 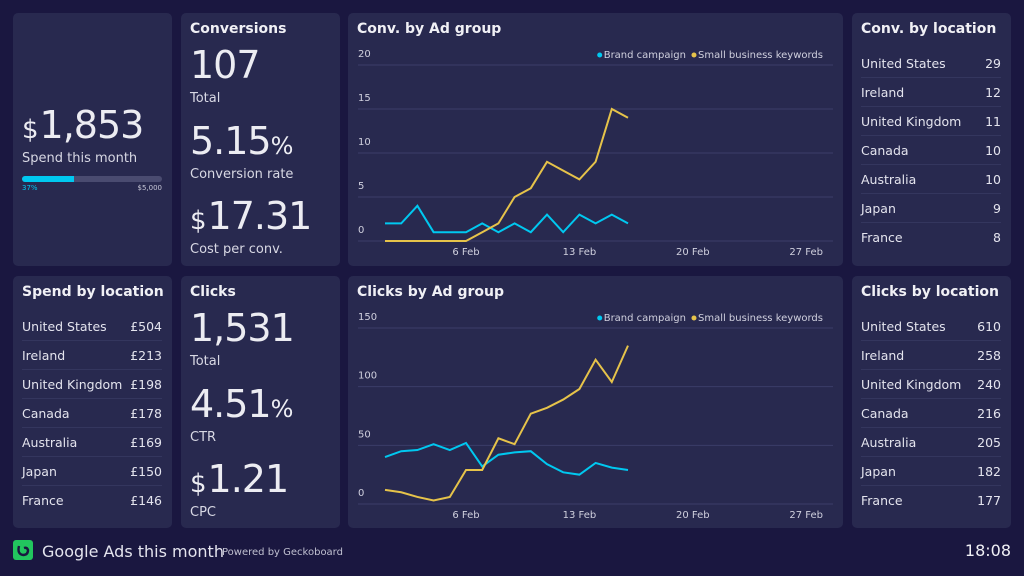 I want to click on progress-percent: 37%, so click(x=30, y=188).